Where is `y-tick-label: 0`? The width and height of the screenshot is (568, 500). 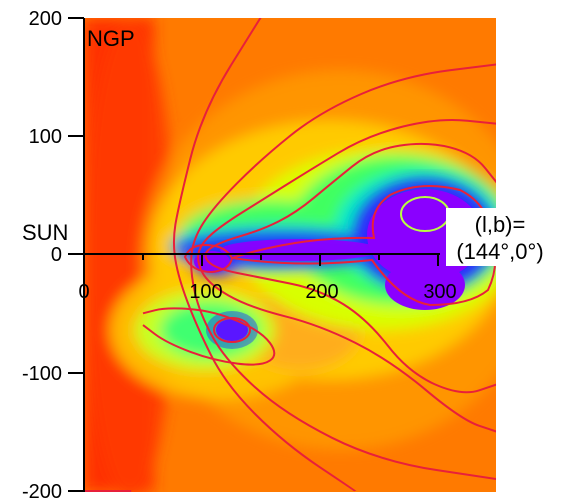 y-tick-label: 0 is located at coordinates (56, 255).